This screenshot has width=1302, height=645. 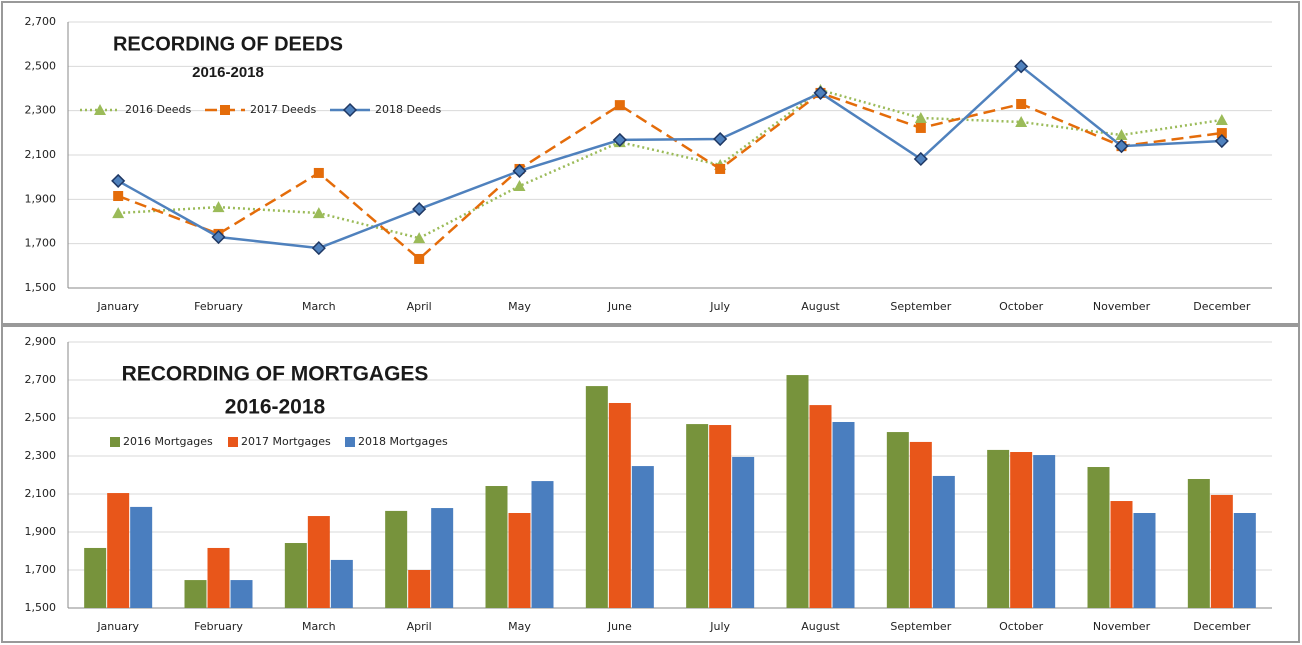 I want to click on y-tick-label: 1,700, so click(x=41, y=569).